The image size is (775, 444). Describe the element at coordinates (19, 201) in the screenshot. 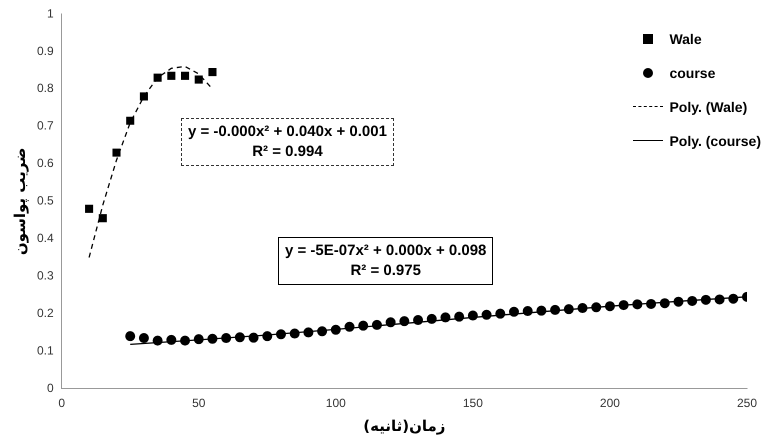

I see `y-axis-title: ضریب پواسون` at that location.